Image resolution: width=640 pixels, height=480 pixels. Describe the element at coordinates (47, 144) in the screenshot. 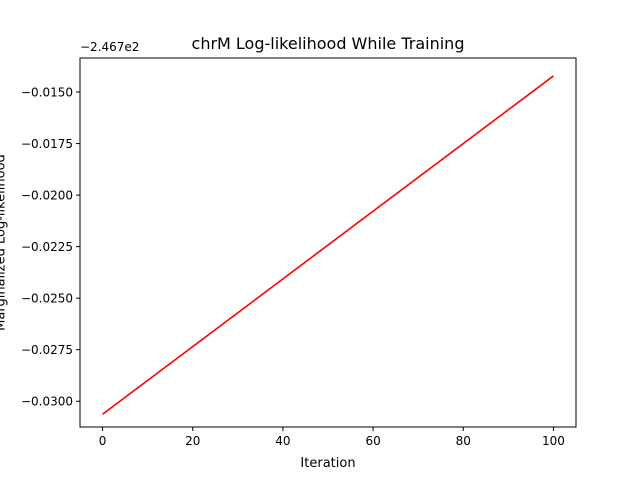

I see `y-tick-label: −0.0175` at that location.